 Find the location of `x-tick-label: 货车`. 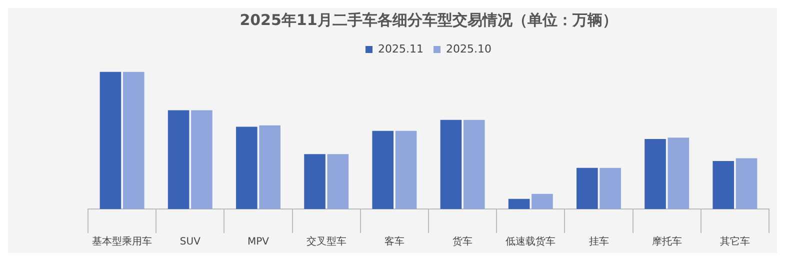

x-tick-label: 货车 is located at coordinates (462, 242).